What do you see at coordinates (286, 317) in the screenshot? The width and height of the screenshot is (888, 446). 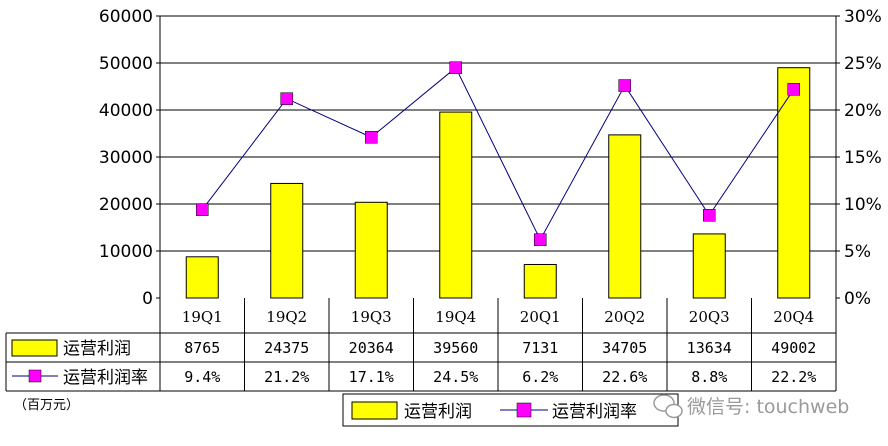 I see `category-label: 19Q2` at bounding box center [286, 317].